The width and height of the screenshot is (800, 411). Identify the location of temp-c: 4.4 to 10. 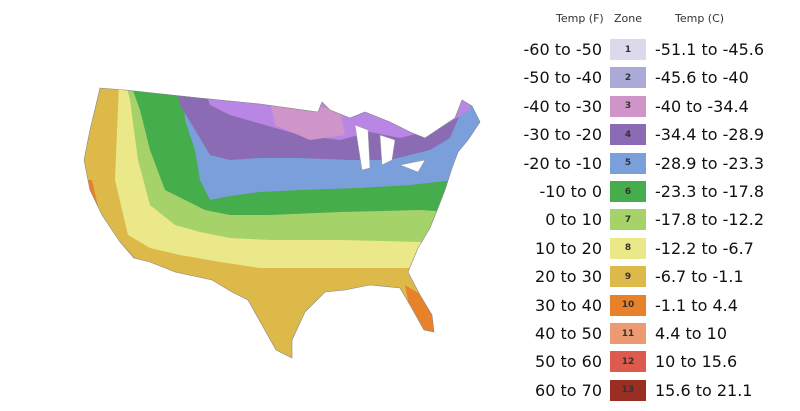
(691, 333).